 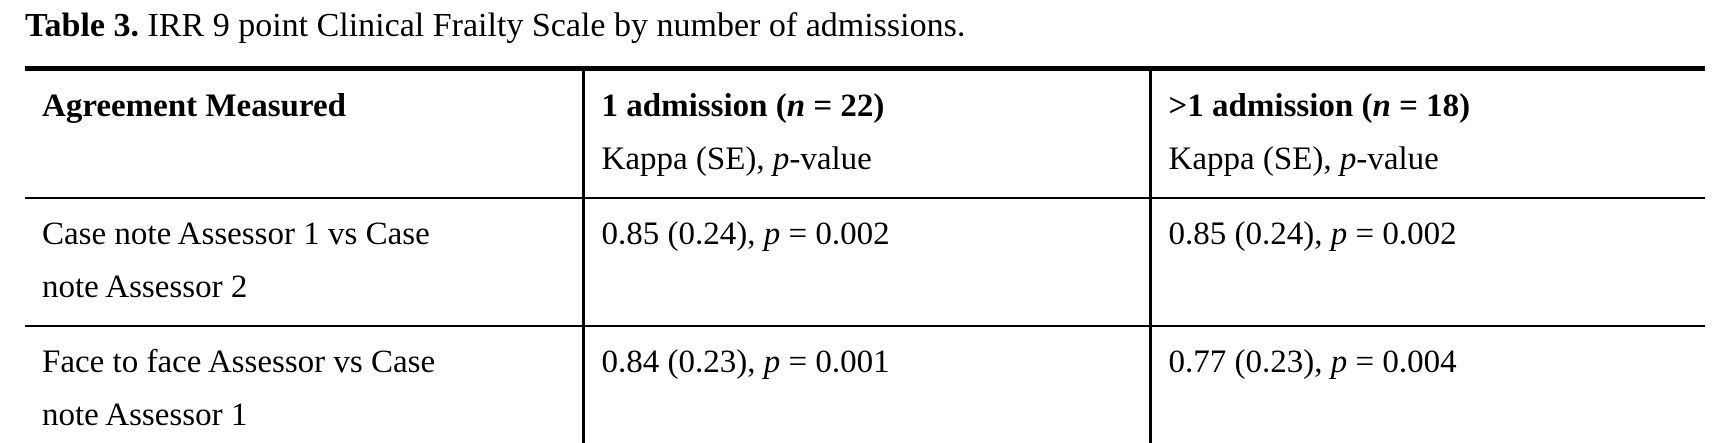 I want to click on column-title: >1 admission (n = 18), so click(x=1319, y=106).